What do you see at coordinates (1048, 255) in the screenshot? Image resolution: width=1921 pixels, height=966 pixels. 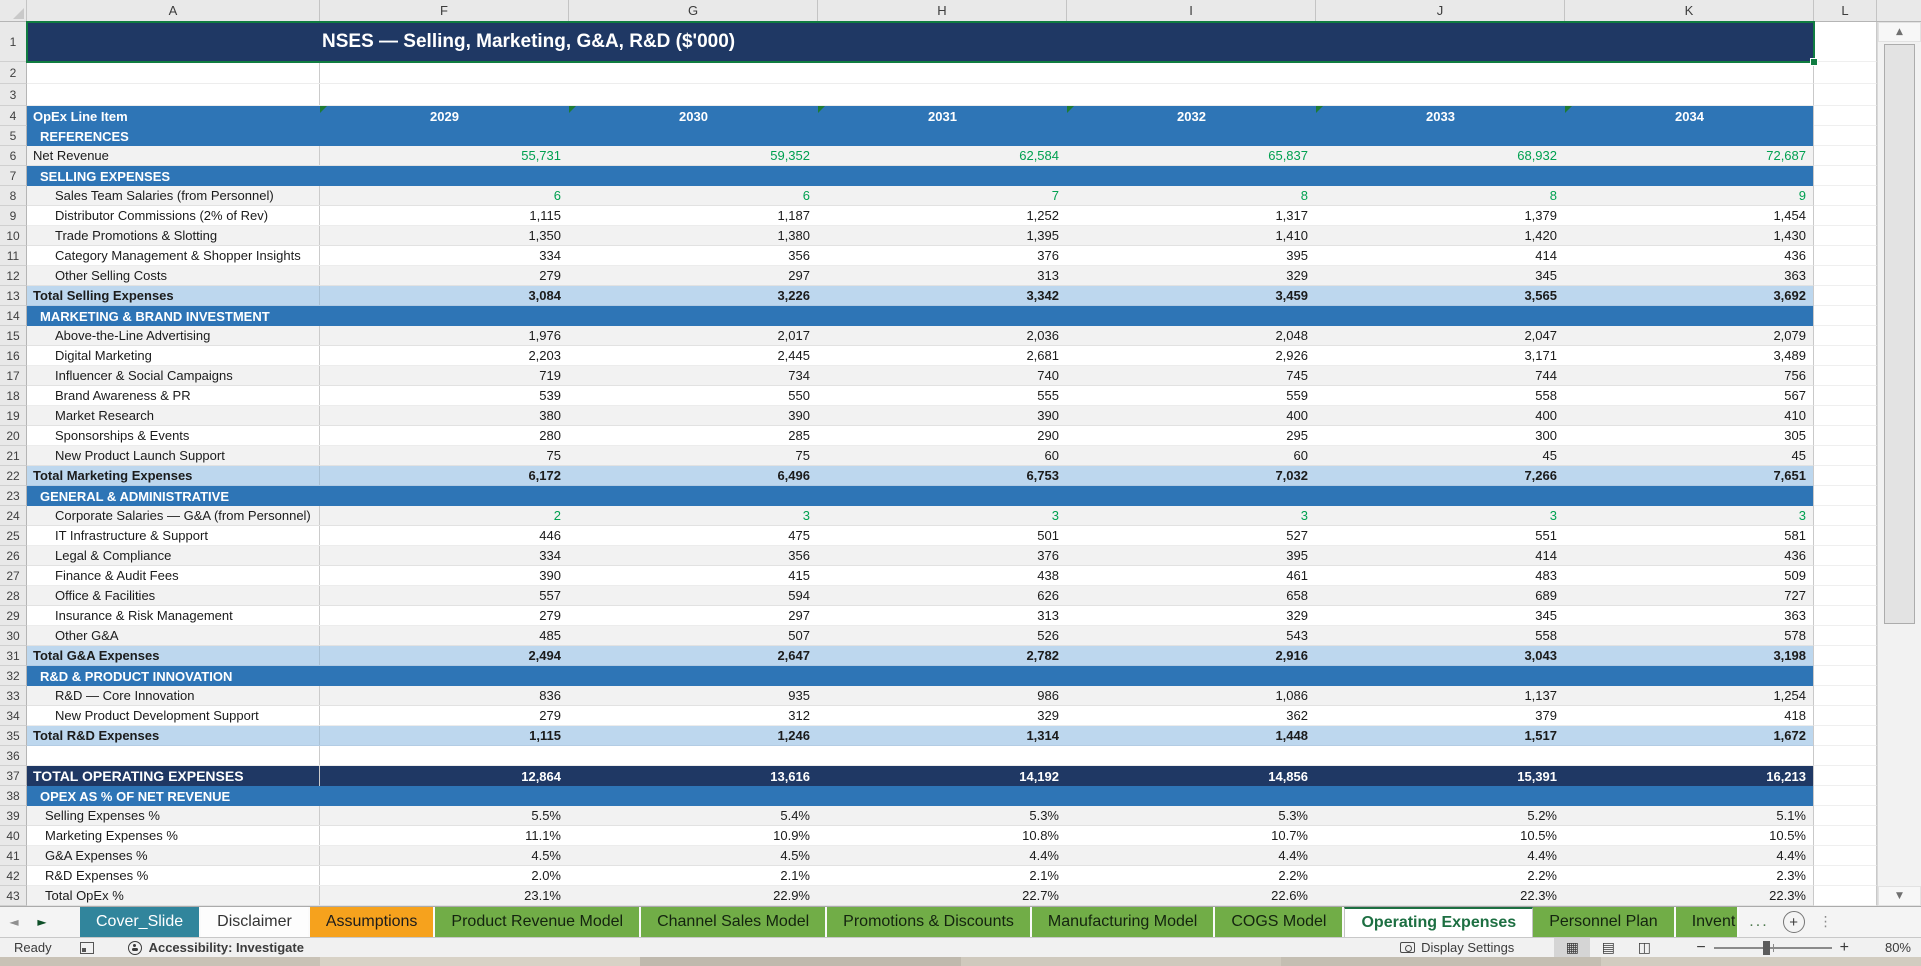 I see `value-cell: 376` at bounding box center [1048, 255].